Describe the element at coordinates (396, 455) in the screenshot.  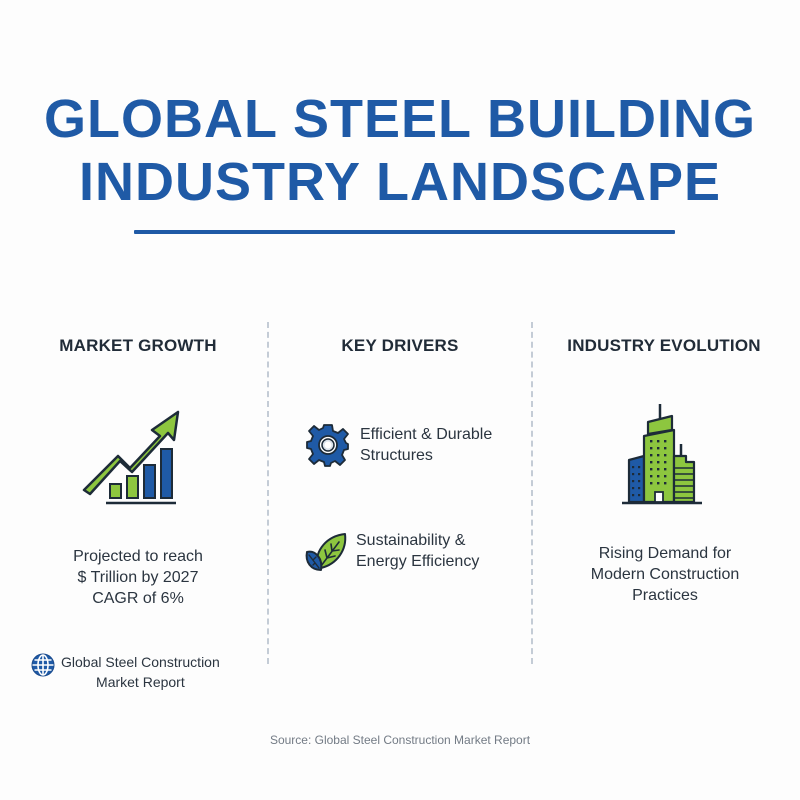
I see `driver-1-line-2: Structures` at that location.